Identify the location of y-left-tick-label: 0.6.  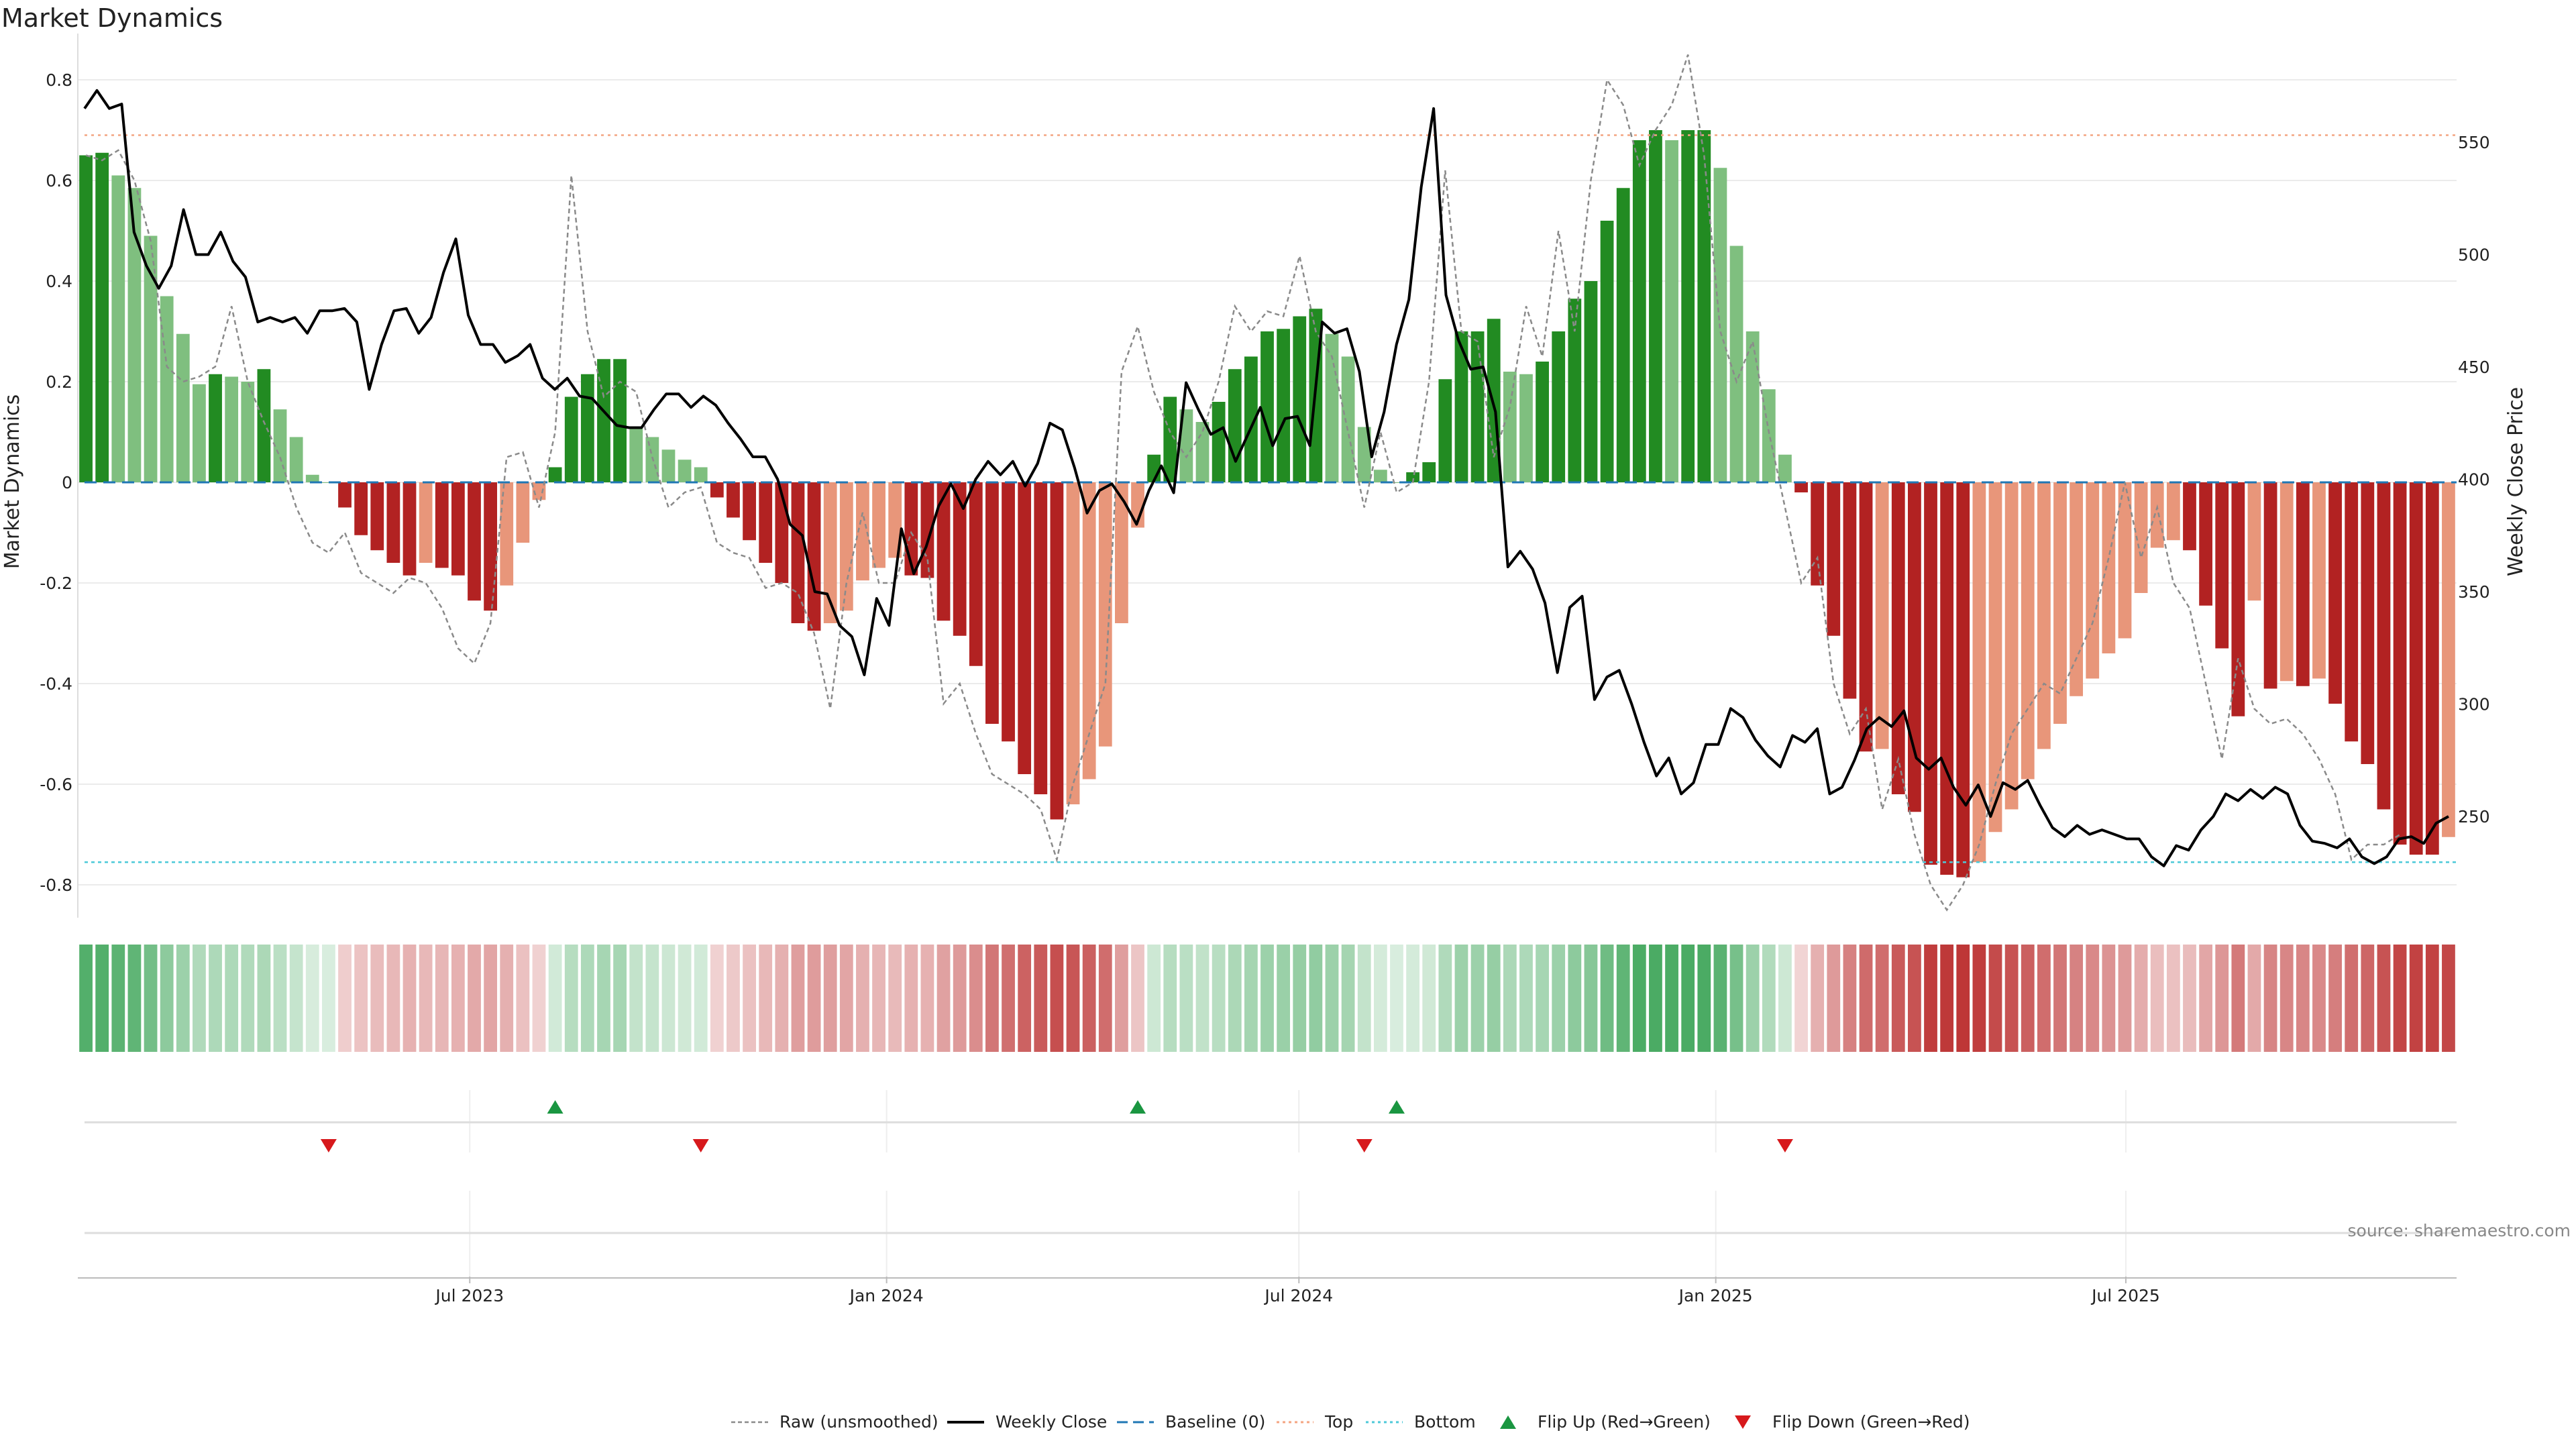
(59, 181).